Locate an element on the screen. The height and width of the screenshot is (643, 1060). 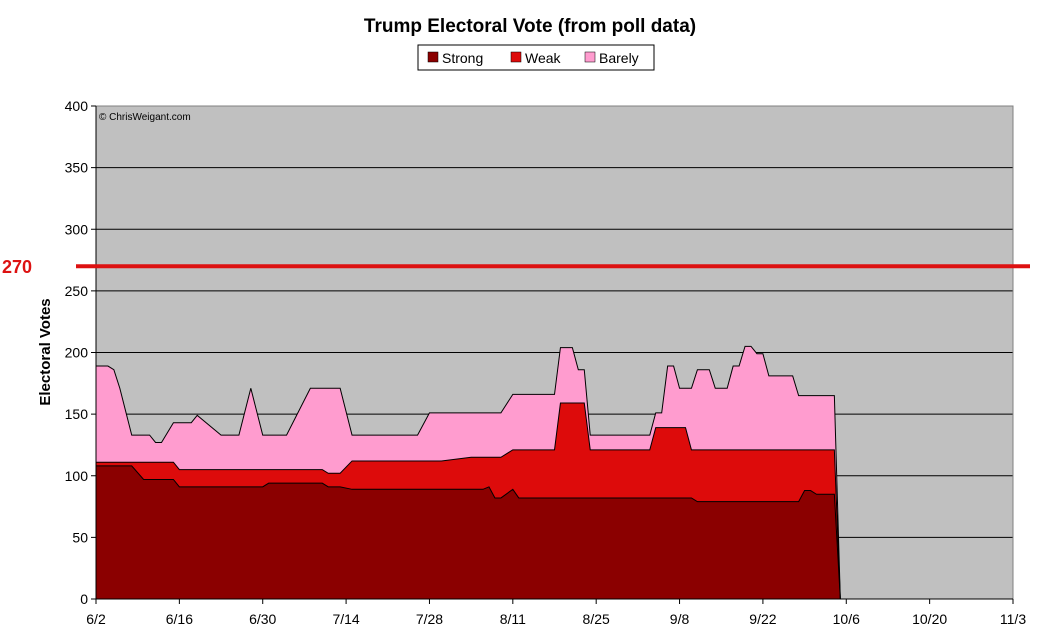
legend-box is located at coordinates (536, 57).